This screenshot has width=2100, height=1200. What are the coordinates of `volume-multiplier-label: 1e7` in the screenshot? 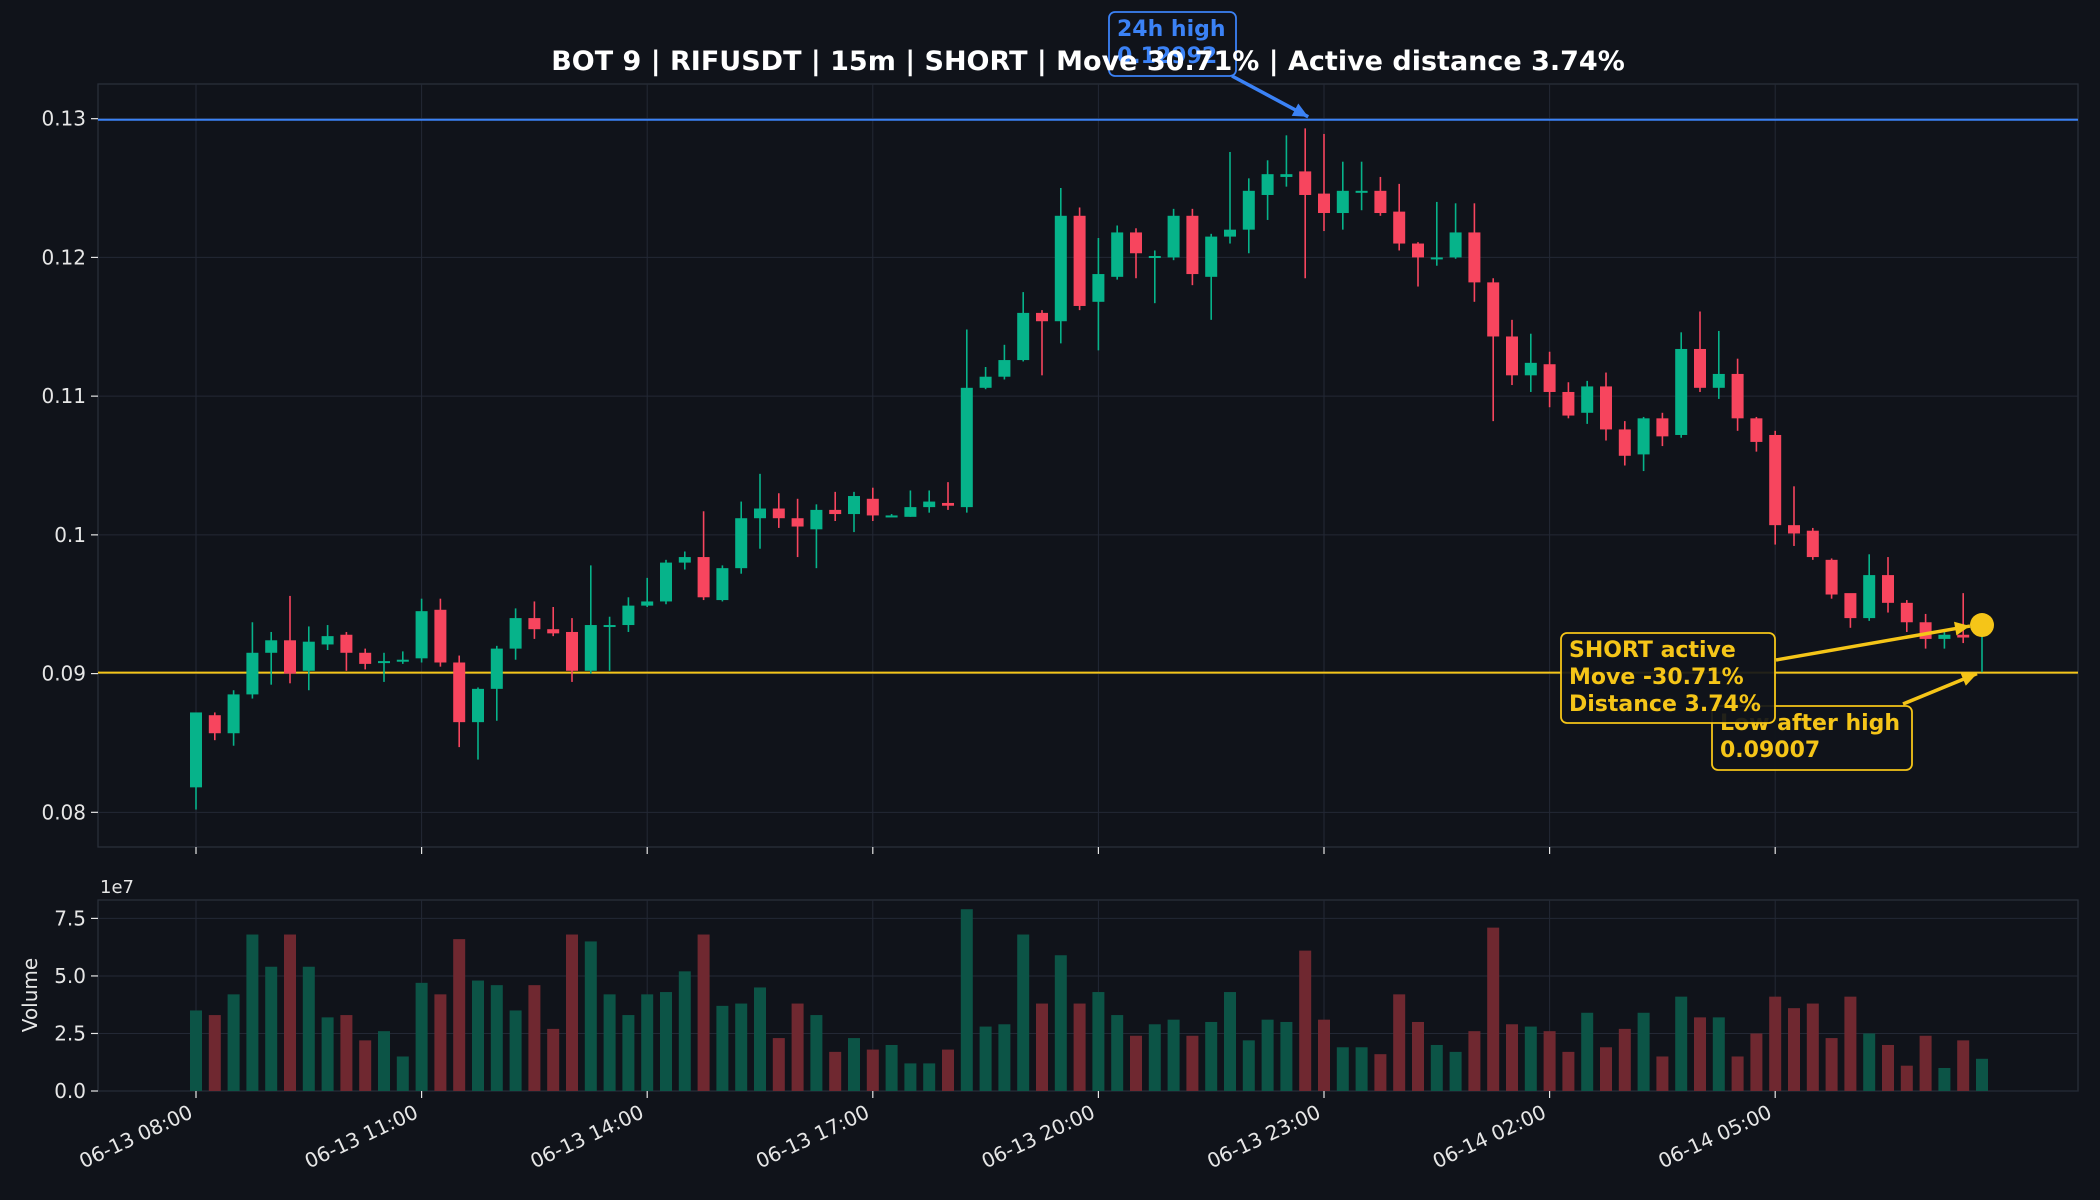 It's located at (117, 887).